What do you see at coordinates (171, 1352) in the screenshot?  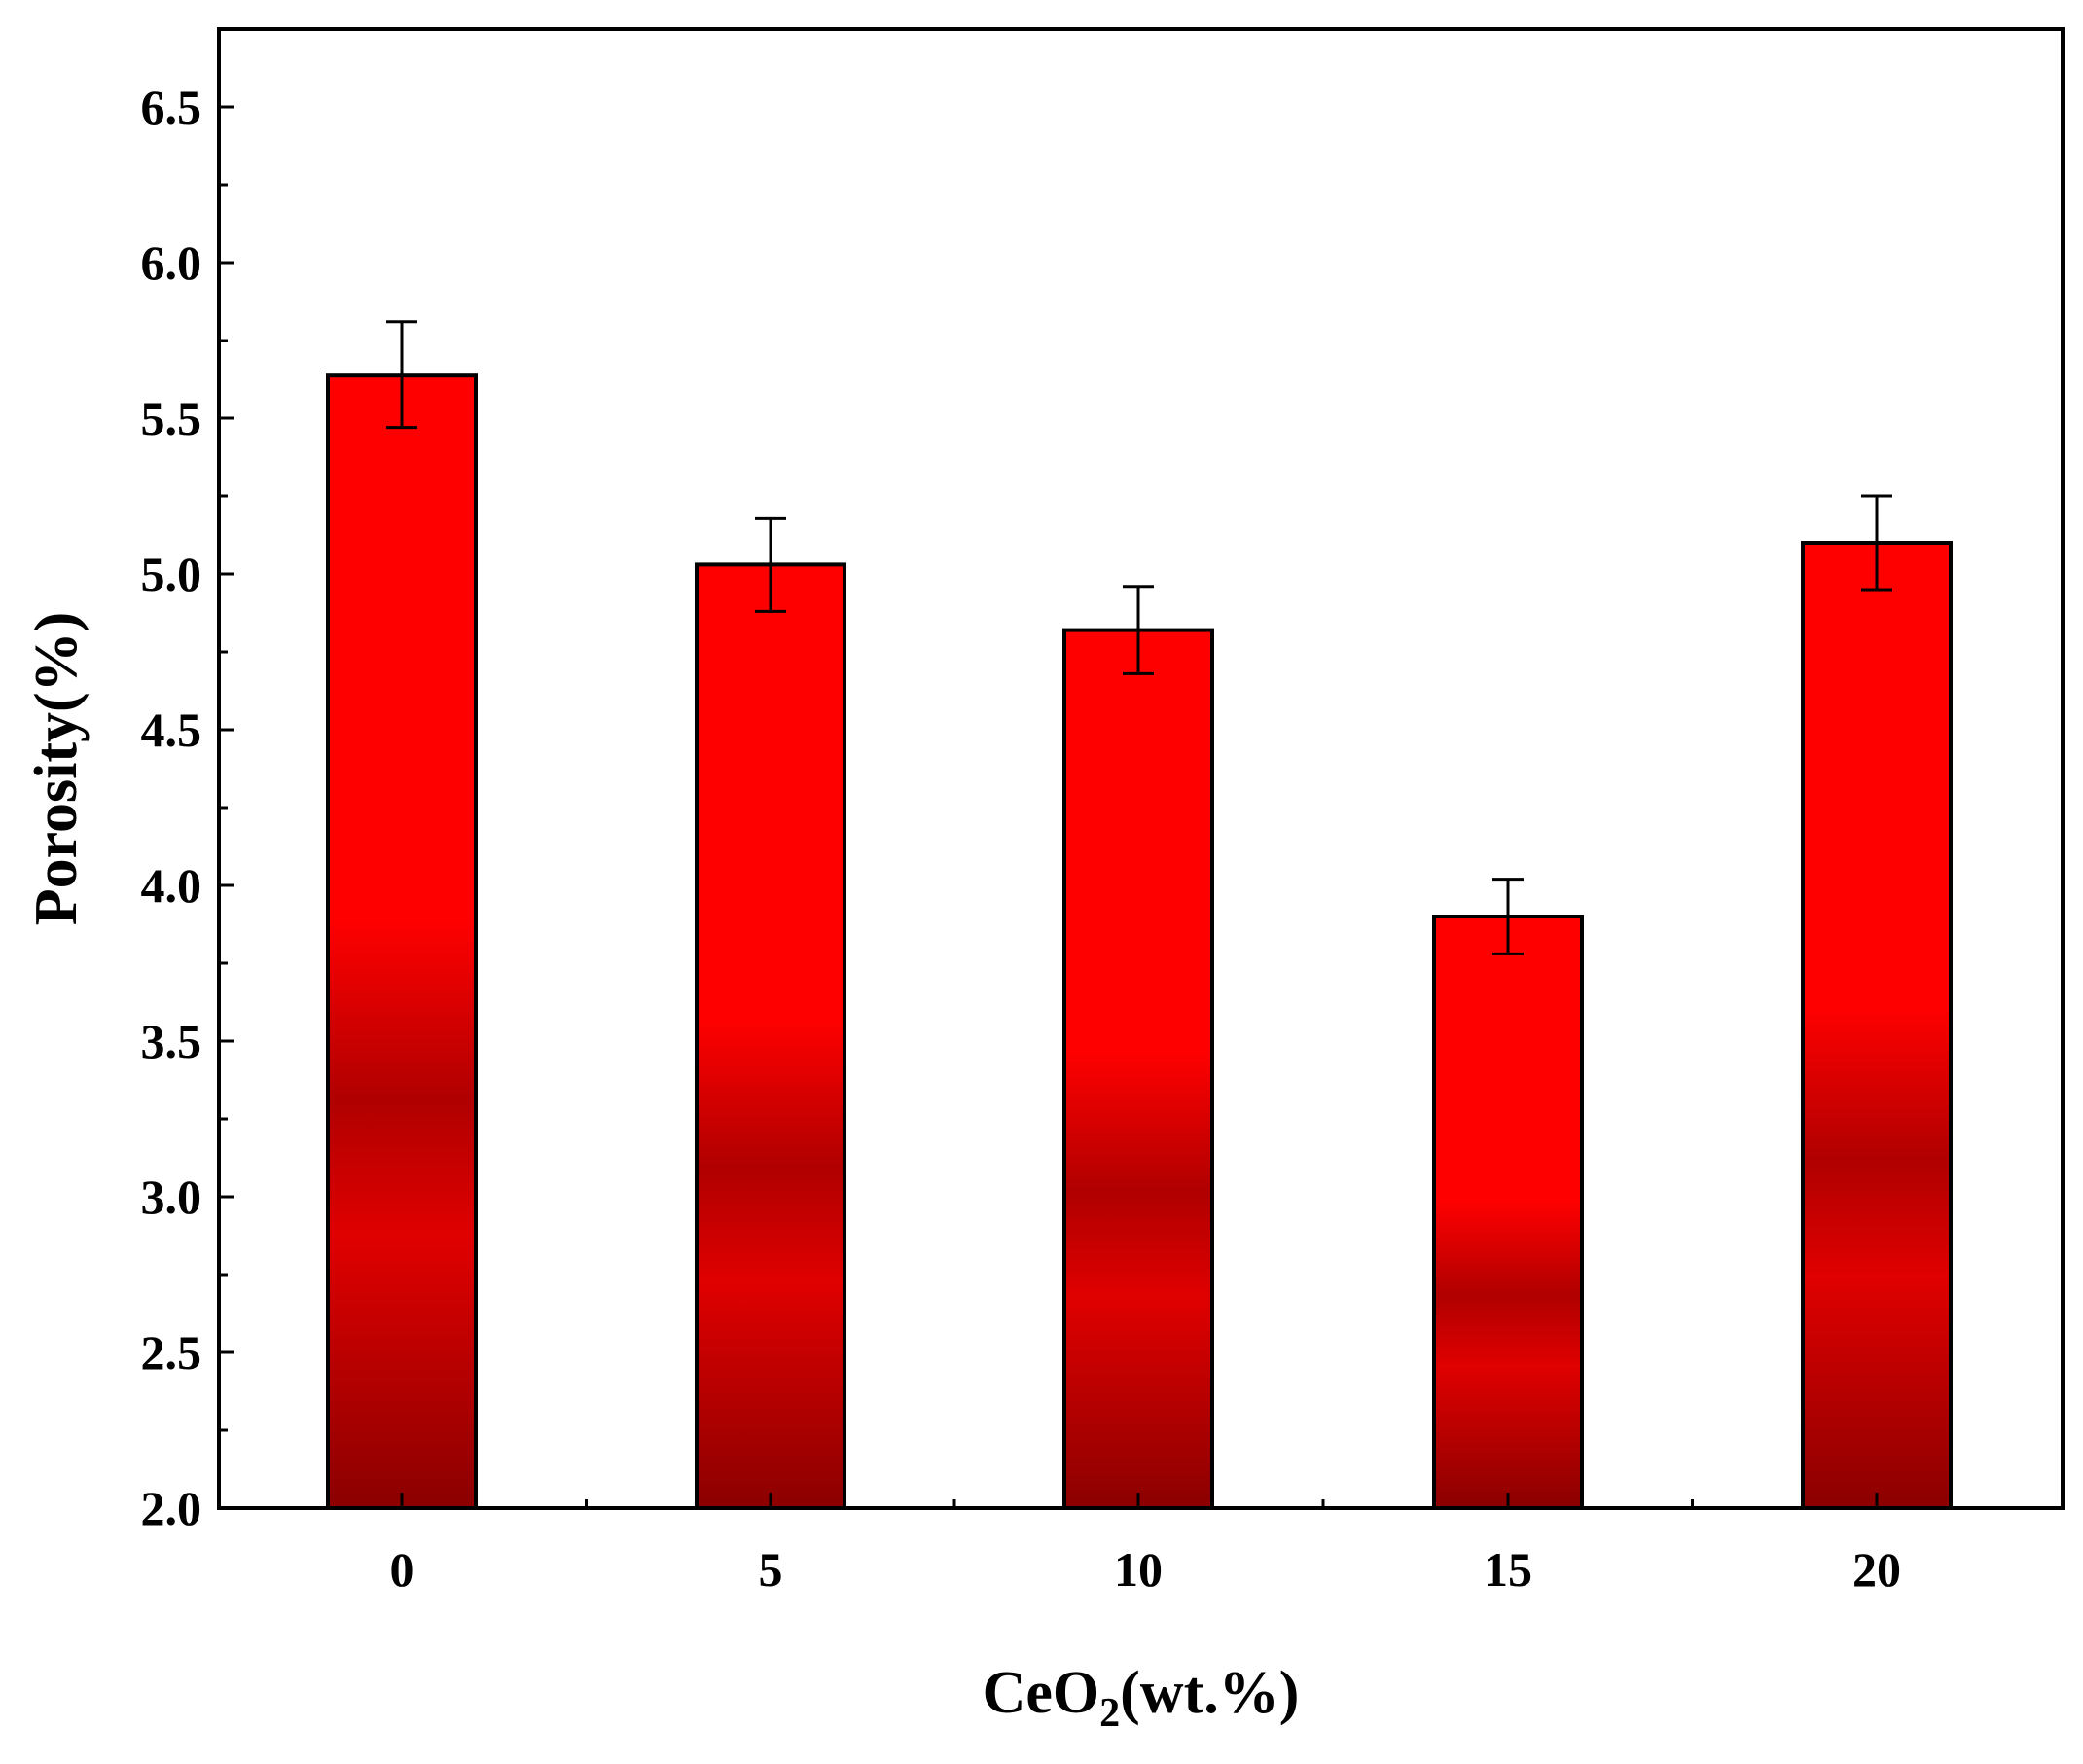 I see `y-tick-label: 2.5` at bounding box center [171, 1352].